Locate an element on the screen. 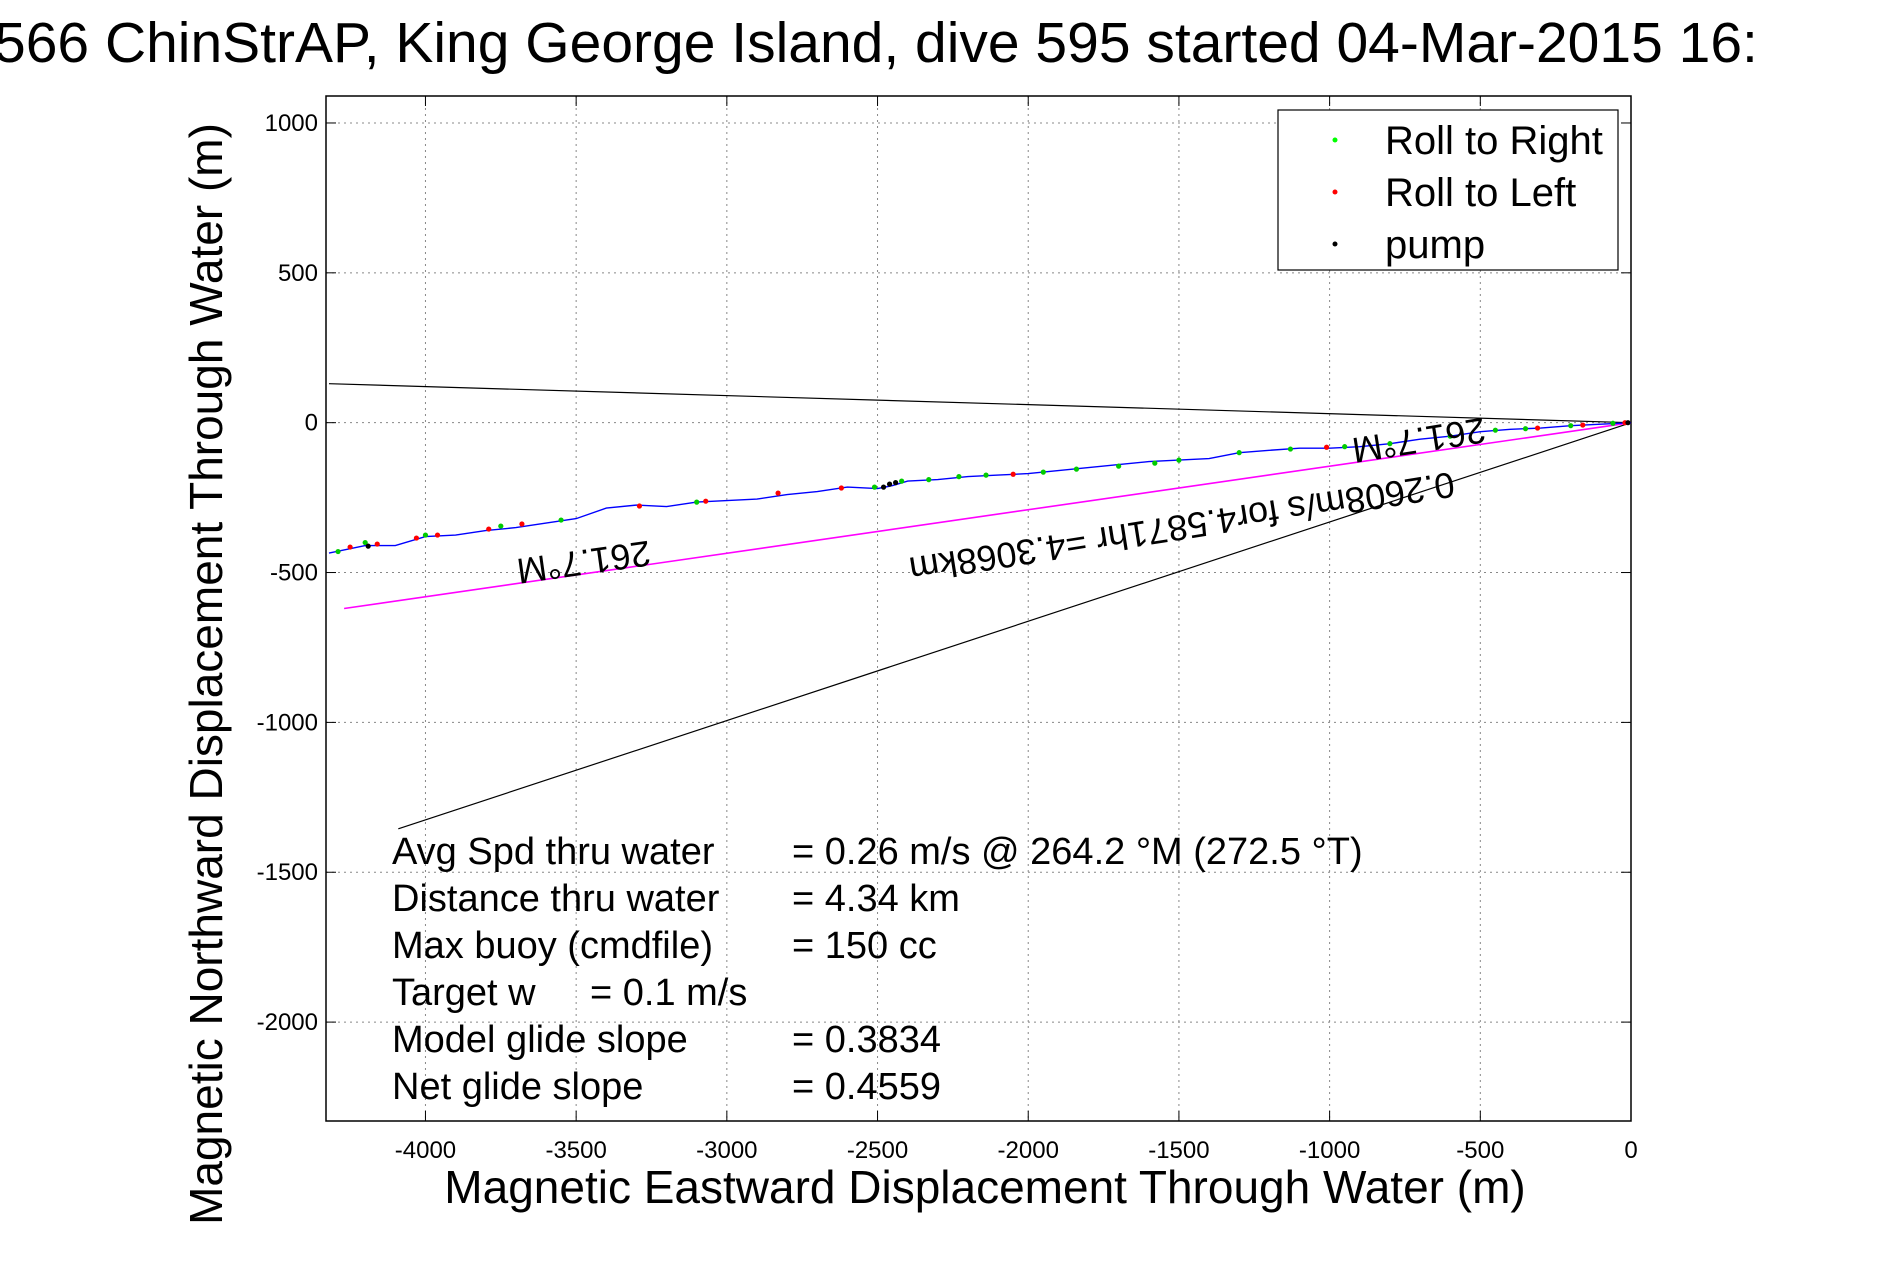 This screenshot has width=1891, height=1262. x-tick-label: 0 is located at coordinates (1630, 1150).